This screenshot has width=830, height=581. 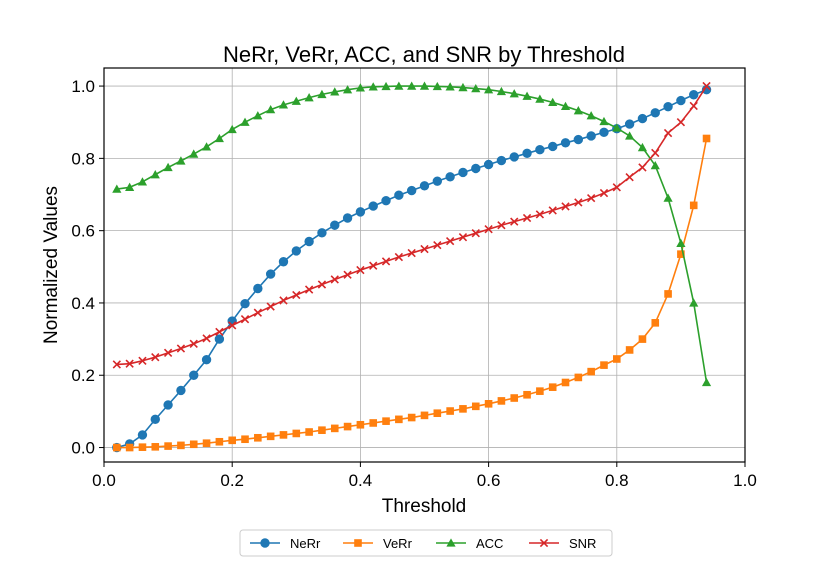 I want to click on y-tick-label: 0.2, so click(x=83, y=375).